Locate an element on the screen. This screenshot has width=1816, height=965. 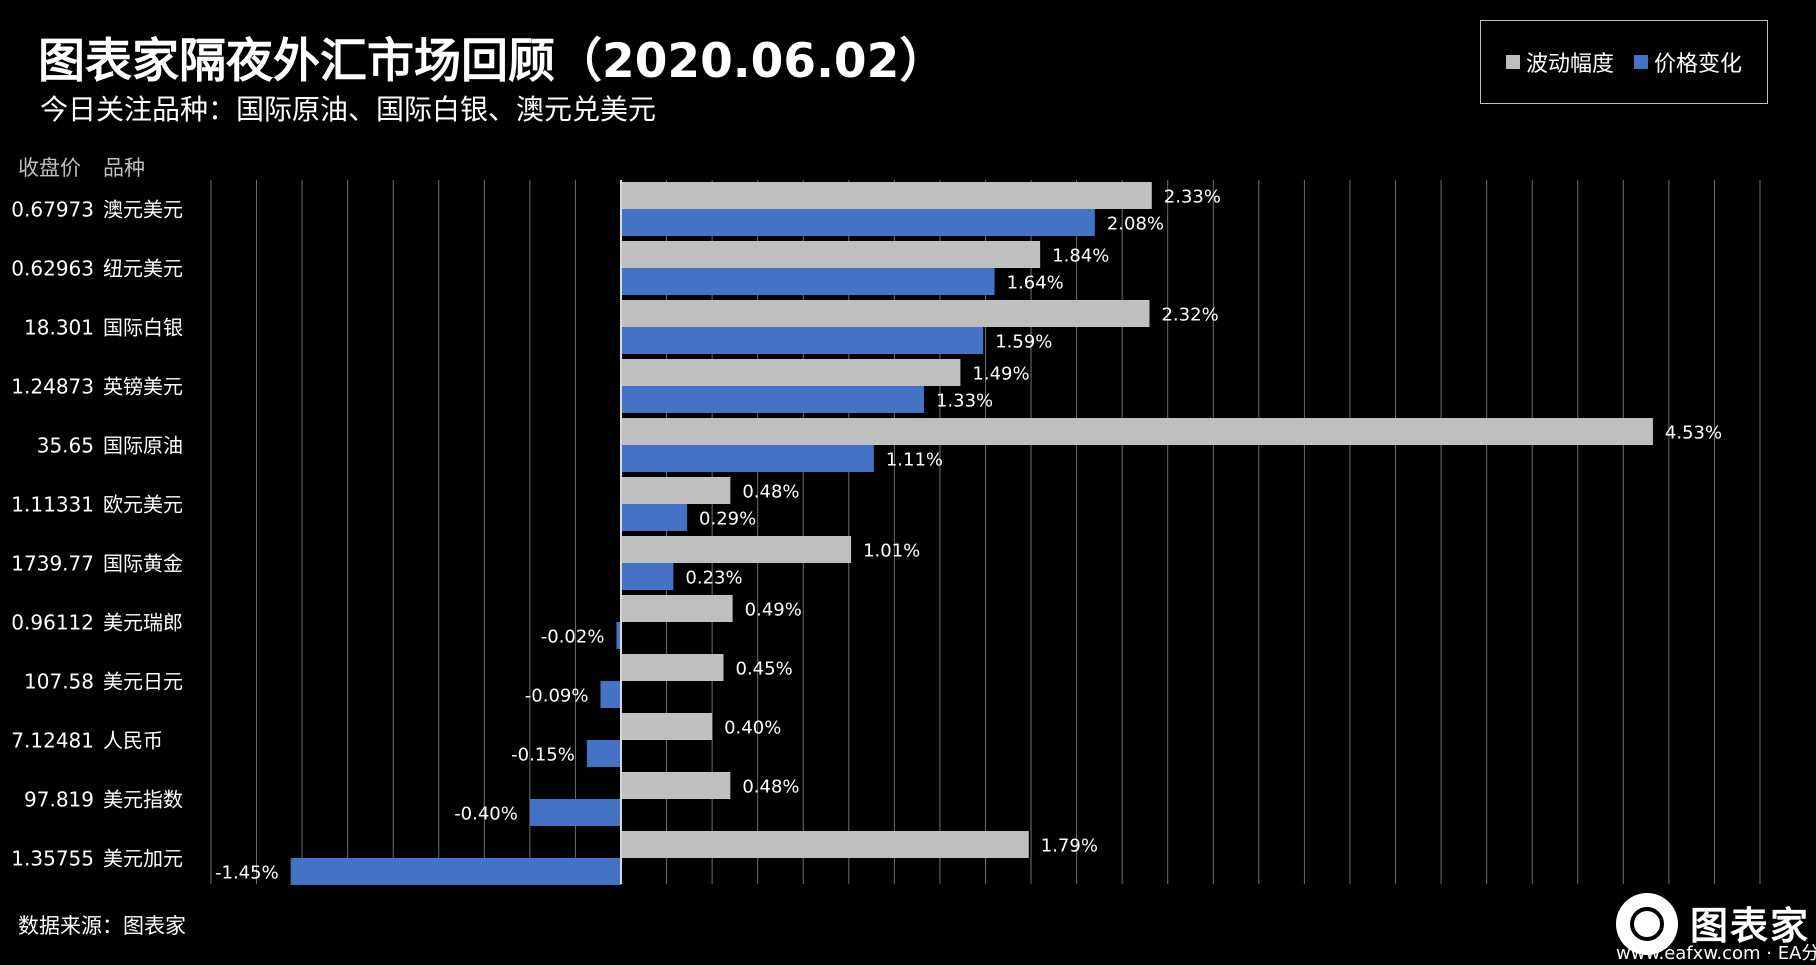
closing-price-label: 97.819 is located at coordinates (59, 800).